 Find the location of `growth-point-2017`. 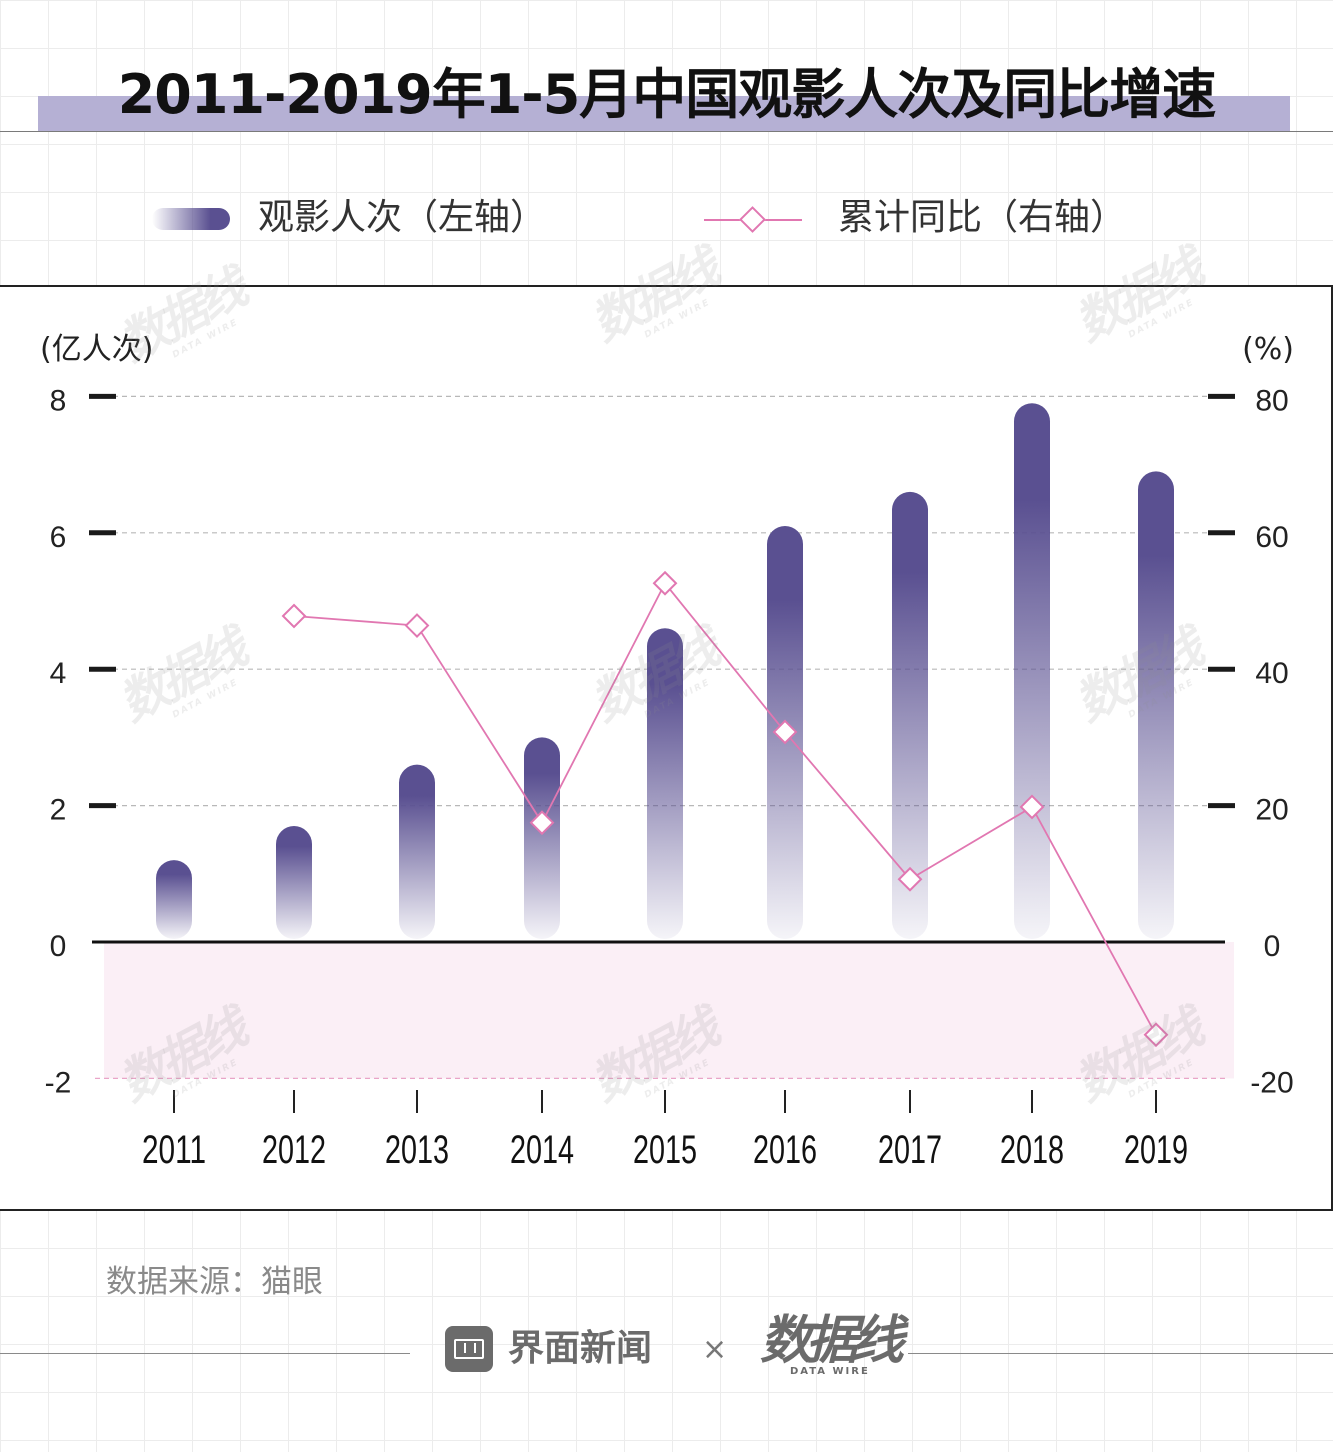

growth-point-2017 is located at coordinates (910, 879).